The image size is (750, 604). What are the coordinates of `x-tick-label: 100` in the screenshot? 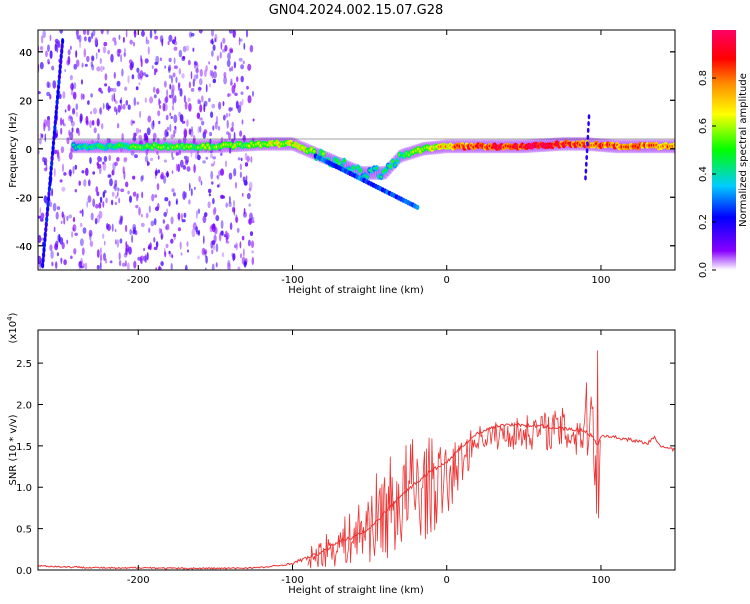 It's located at (600, 580).